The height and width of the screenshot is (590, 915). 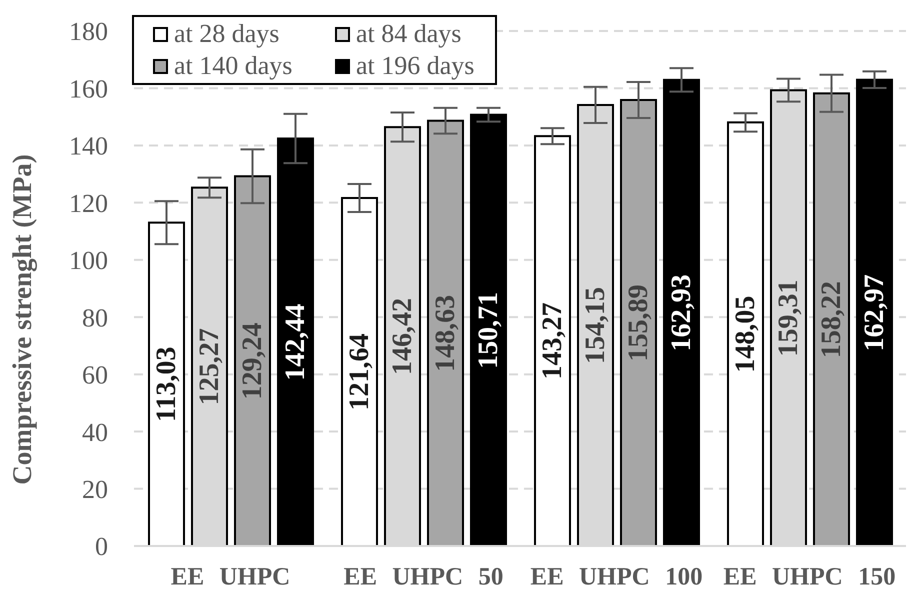 I want to click on data-label: 125,27, so click(x=209, y=367).